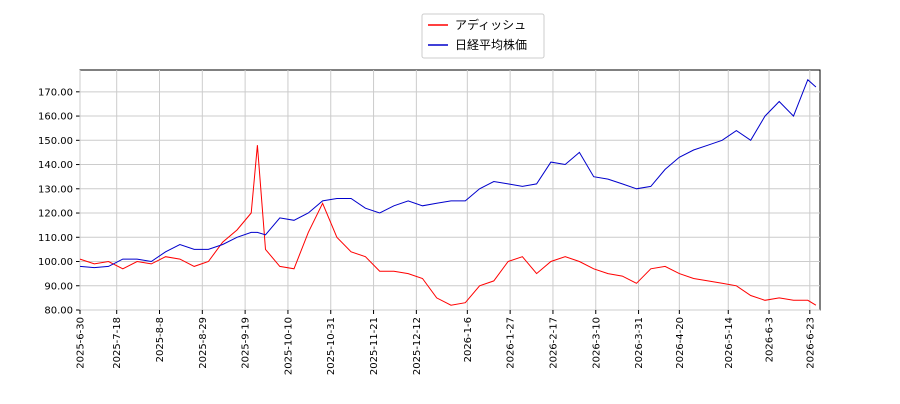  Describe the element at coordinates (203, 343) in the screenshot. I see `x-tick-label: 2025-8-29` at that location.